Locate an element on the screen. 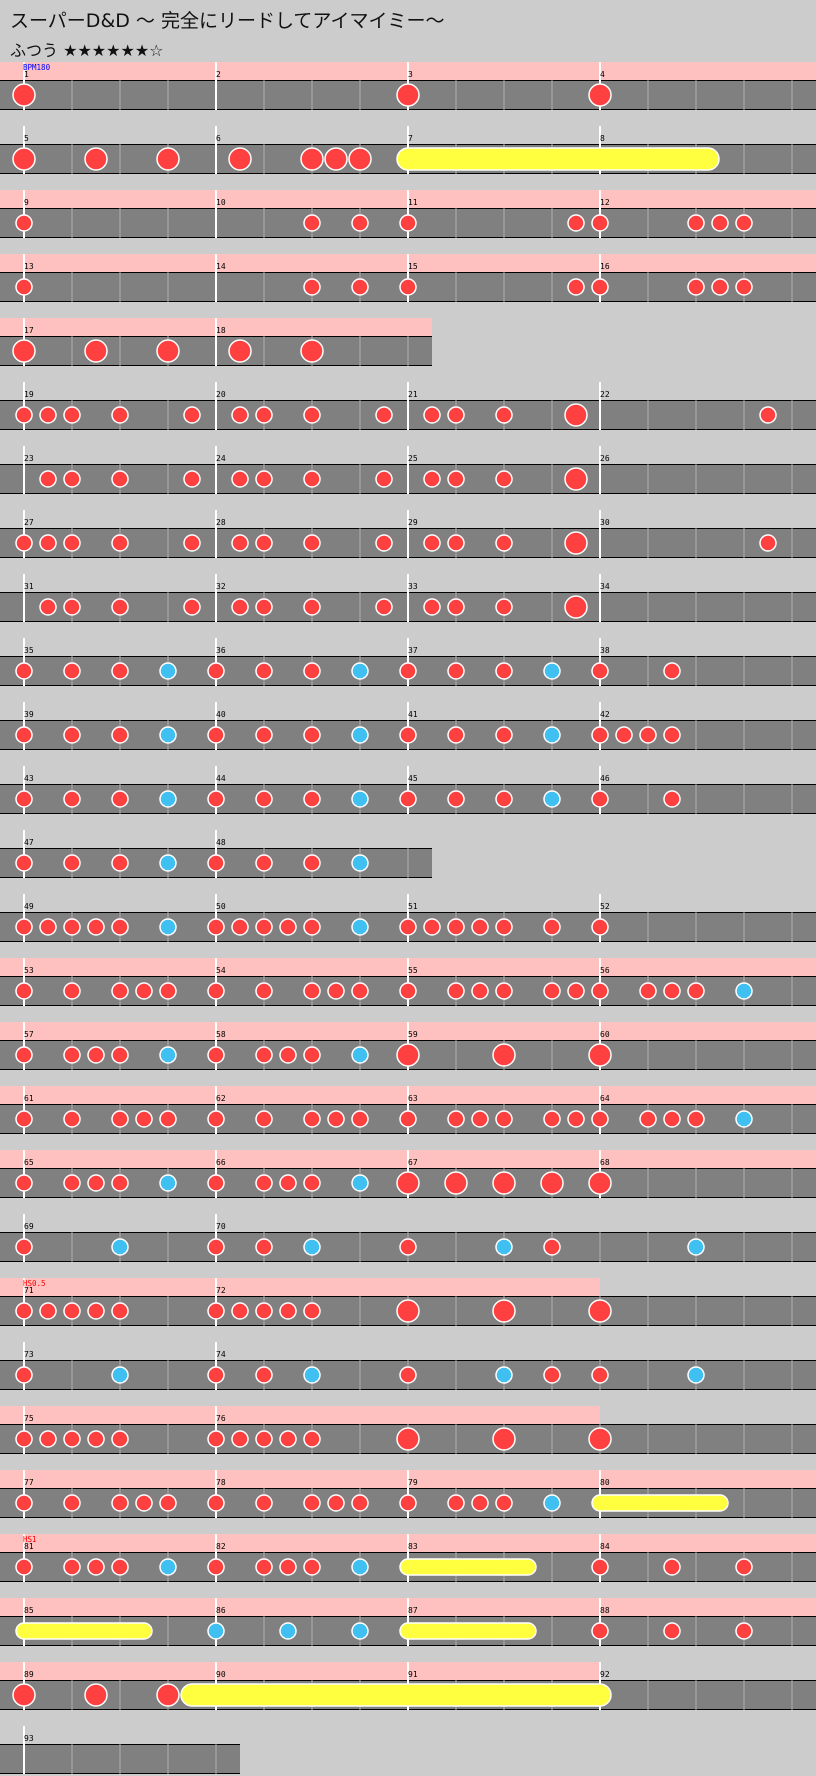  measure-number: 45 is located at coordinates (413, 778).